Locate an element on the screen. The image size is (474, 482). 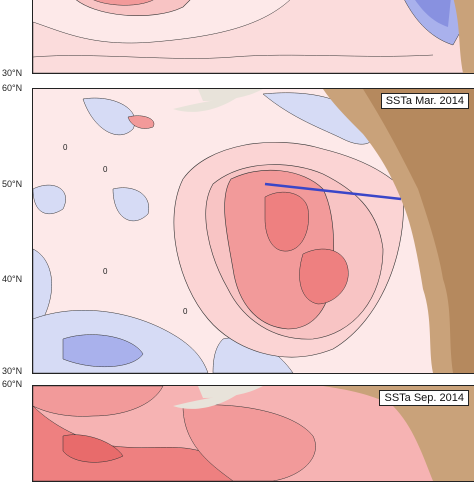
land-north-america is located at coordinates (398, 433).